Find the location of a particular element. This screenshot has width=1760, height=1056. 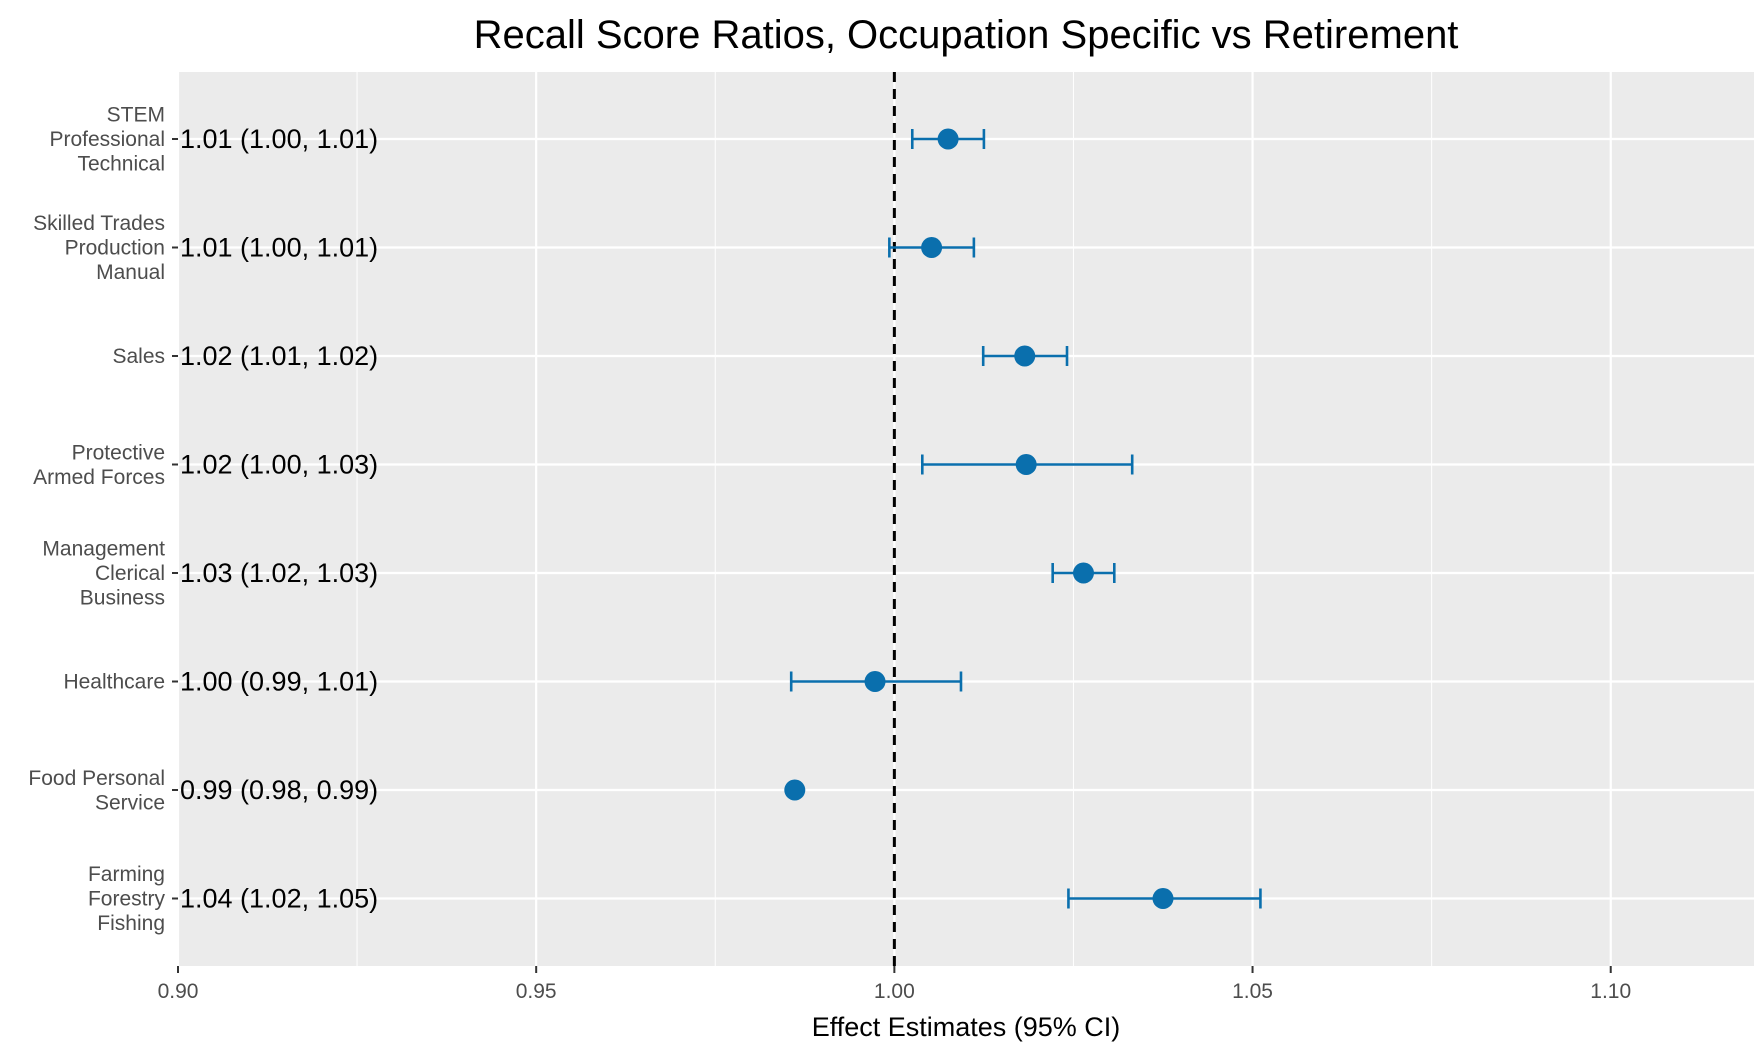

category-label-line: Forestry is located at coordinates (127, 899).